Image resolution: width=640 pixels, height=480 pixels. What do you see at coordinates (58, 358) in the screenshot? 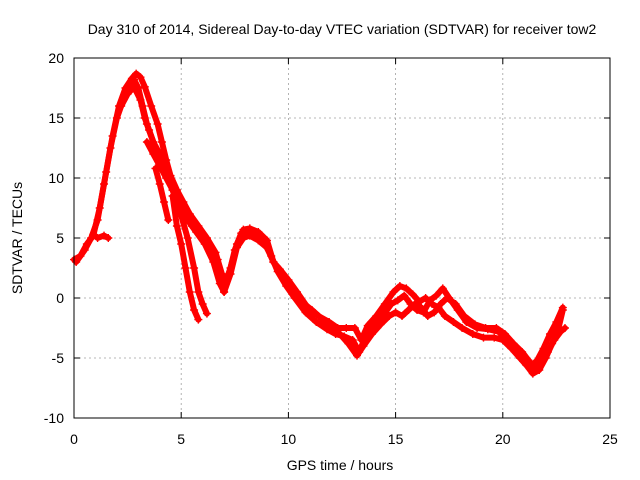
I see `y-tick-label: -5` at bounding box center [58, 358].